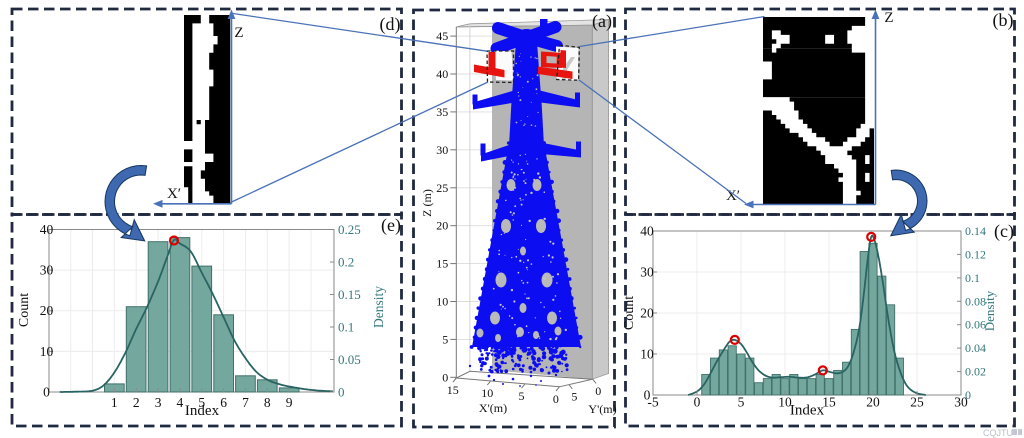 The width and height of the screenshot is (1024, 438). Describe the element at coordinates (1004, 231) in the screenshot. I see `svg-text: (c)` at that location.